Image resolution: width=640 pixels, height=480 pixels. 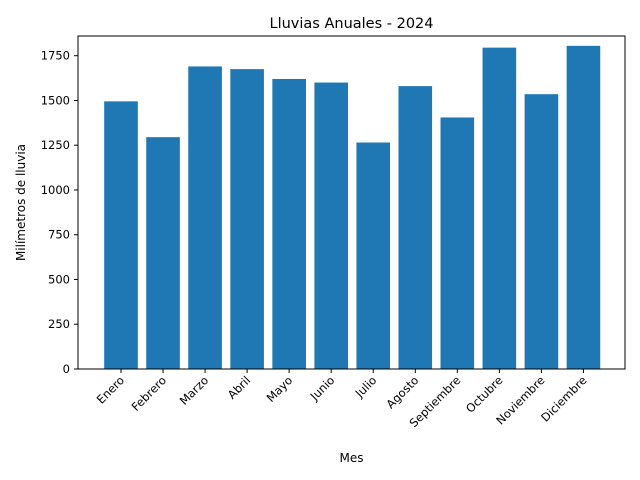 What do you see at coordinates (59, 235) in the screenshot?
I see `y-tick-label: 750` at bounding box center [59, 235].